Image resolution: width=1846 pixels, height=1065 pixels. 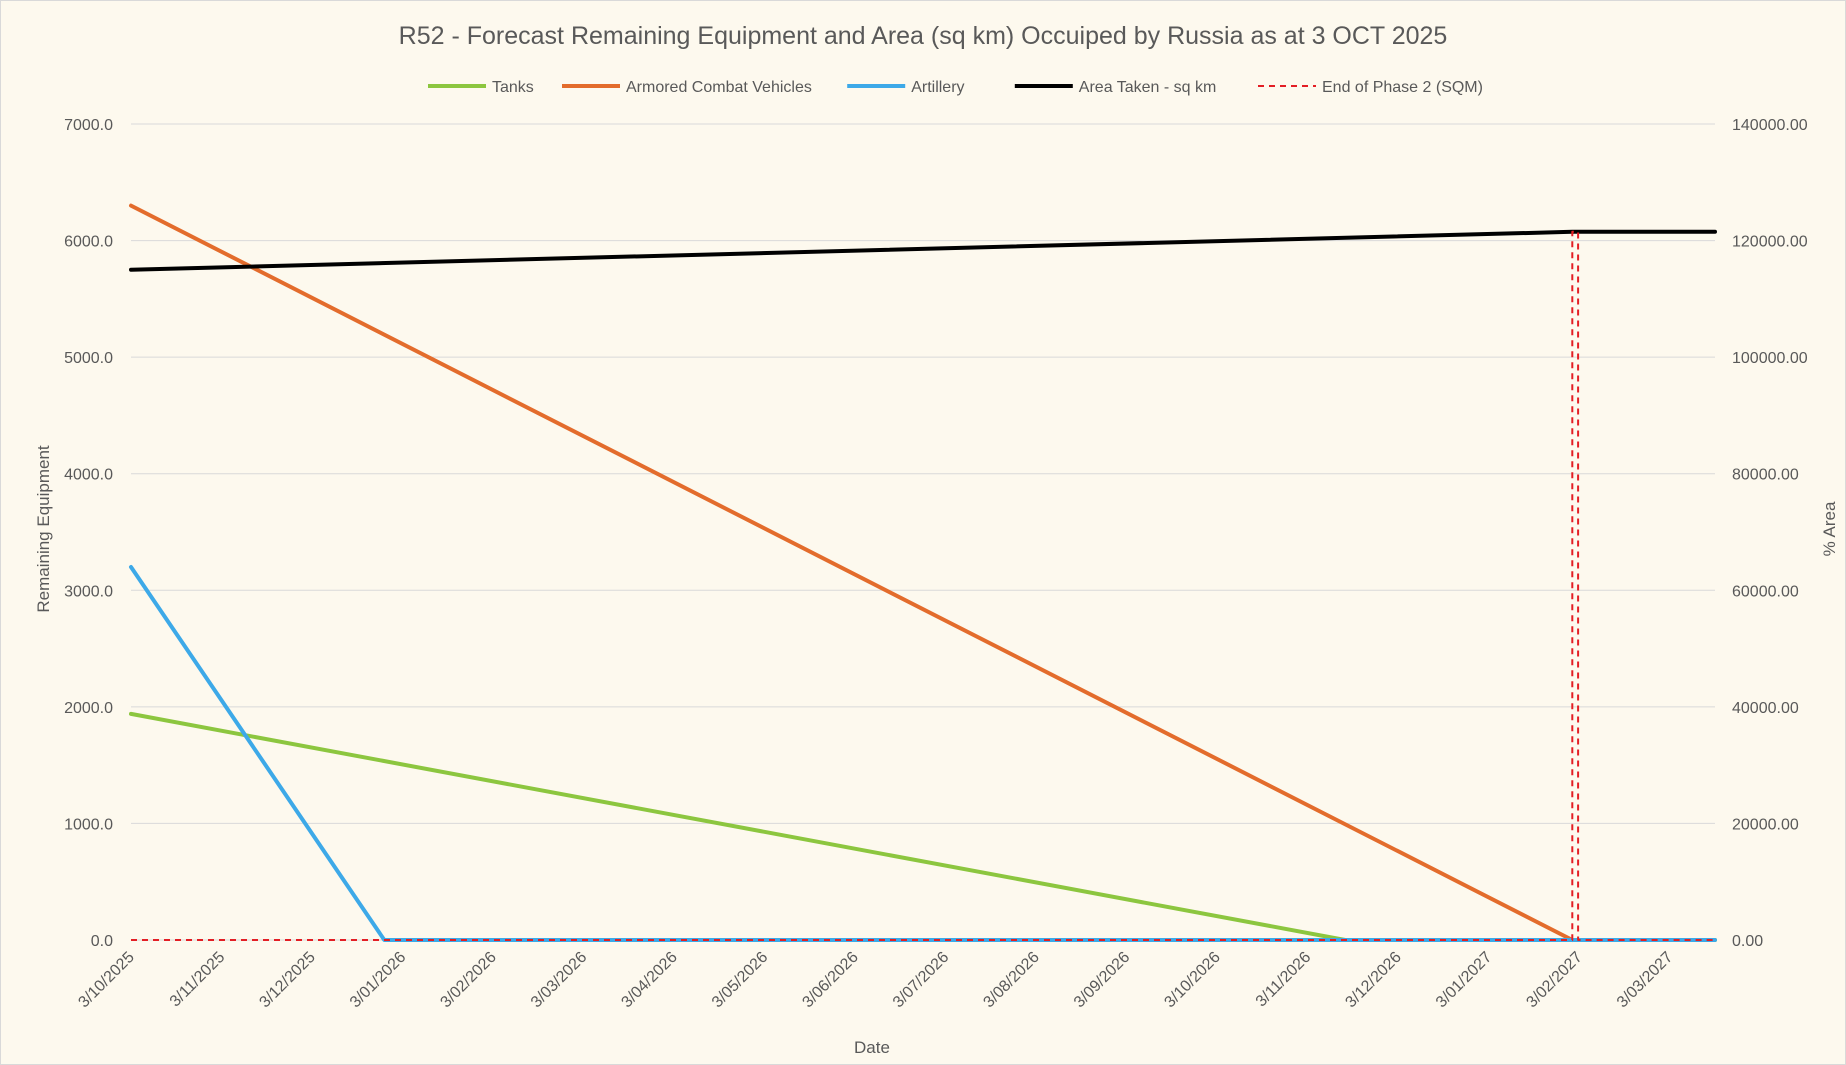 I want to click on x-tick-label: 3/01/2027, so click(x=1464, y=980).